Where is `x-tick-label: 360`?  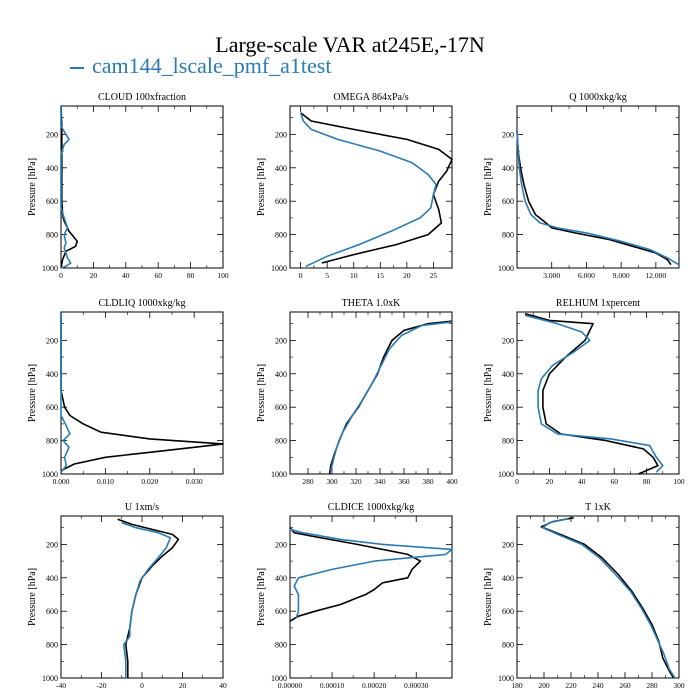 x-tick-label: 360 is located at coordinates (404, 481).